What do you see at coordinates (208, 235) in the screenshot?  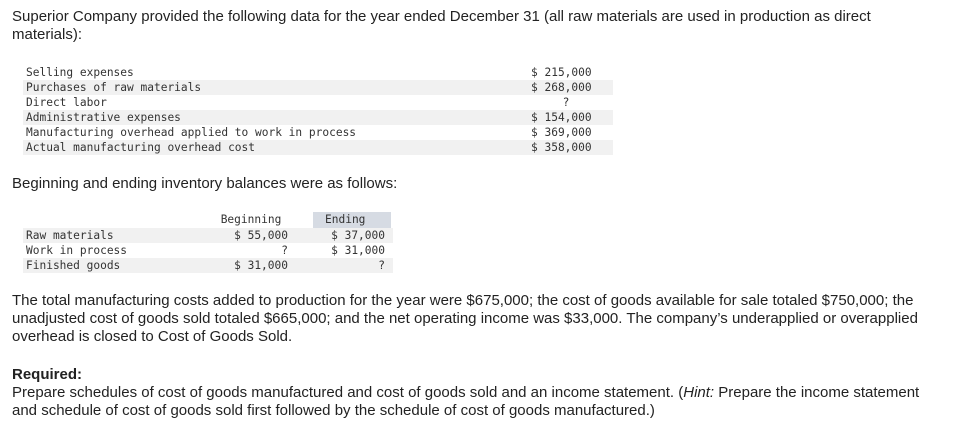 I see `inventory-row-raw-materials: Raw materials $ 55,000 $ 37,000` at bounding box center [208, 235].